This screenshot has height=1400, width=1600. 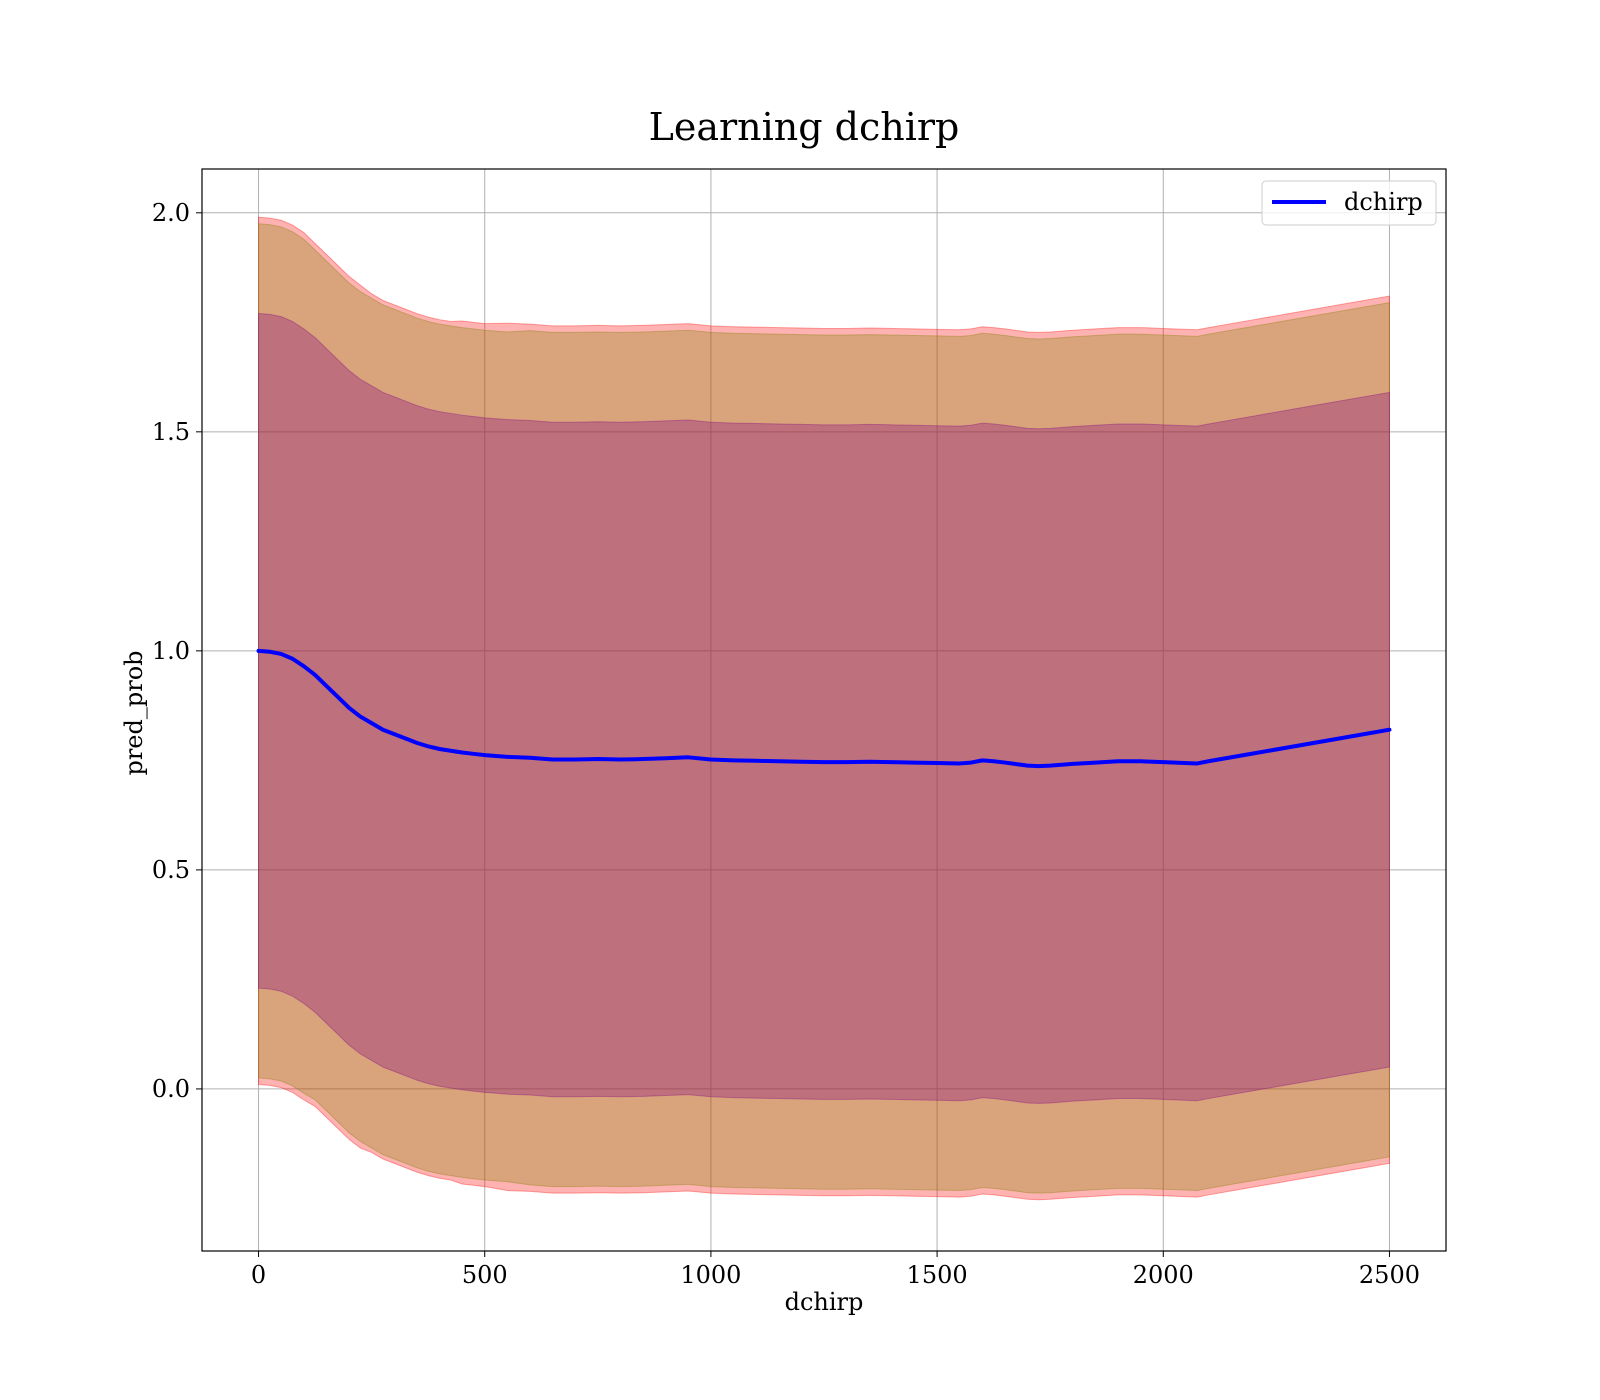 What do you see at coordinates (171, 1089) in the screenshot?
I see `y-tick-label: 0.0` at bounding box center [171, 1089].